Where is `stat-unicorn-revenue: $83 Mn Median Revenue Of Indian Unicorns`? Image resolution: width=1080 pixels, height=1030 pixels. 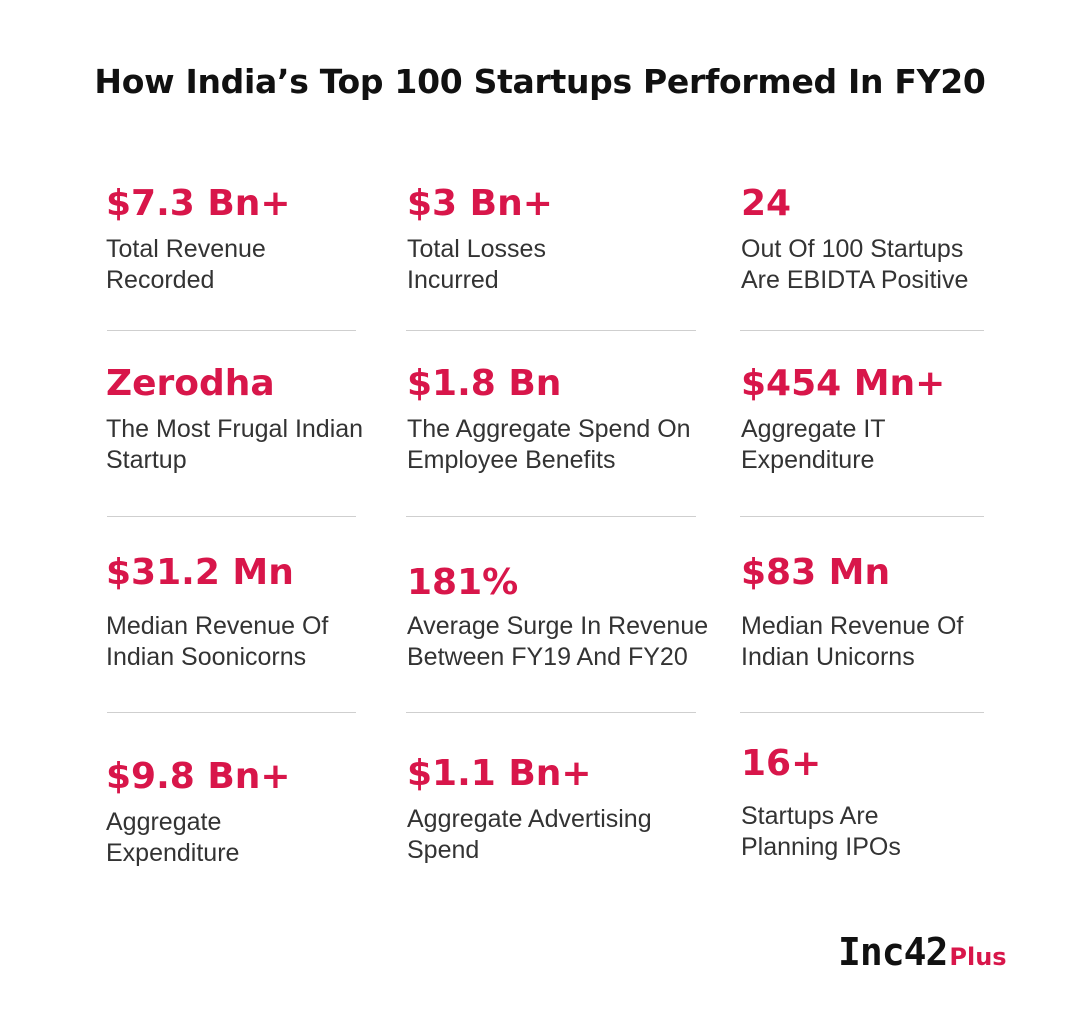
stat-unicorn-revenue: $83 Mn Median Revenue Of Indian Unicorns is located at coordinates (852, 613).